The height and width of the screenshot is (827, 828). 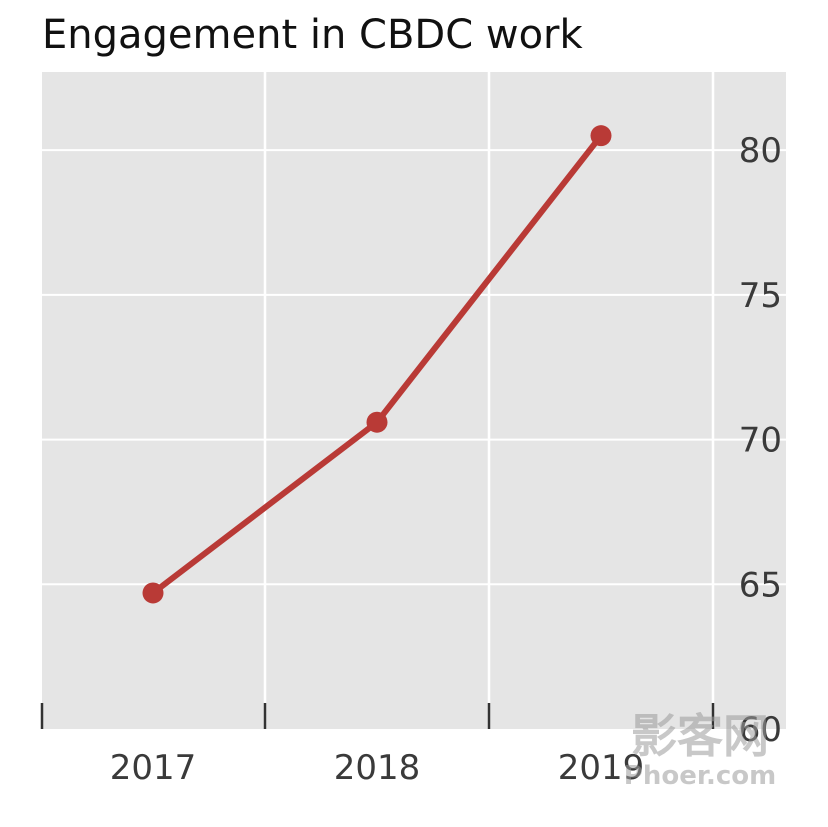 I want to click on watermark-text-cn: 影客网, so click(x=700, y=736).